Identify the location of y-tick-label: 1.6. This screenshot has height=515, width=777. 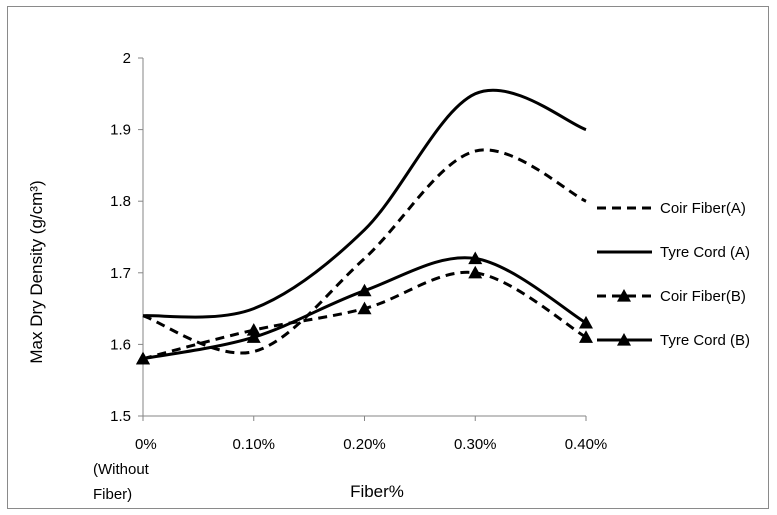
(120, 344).